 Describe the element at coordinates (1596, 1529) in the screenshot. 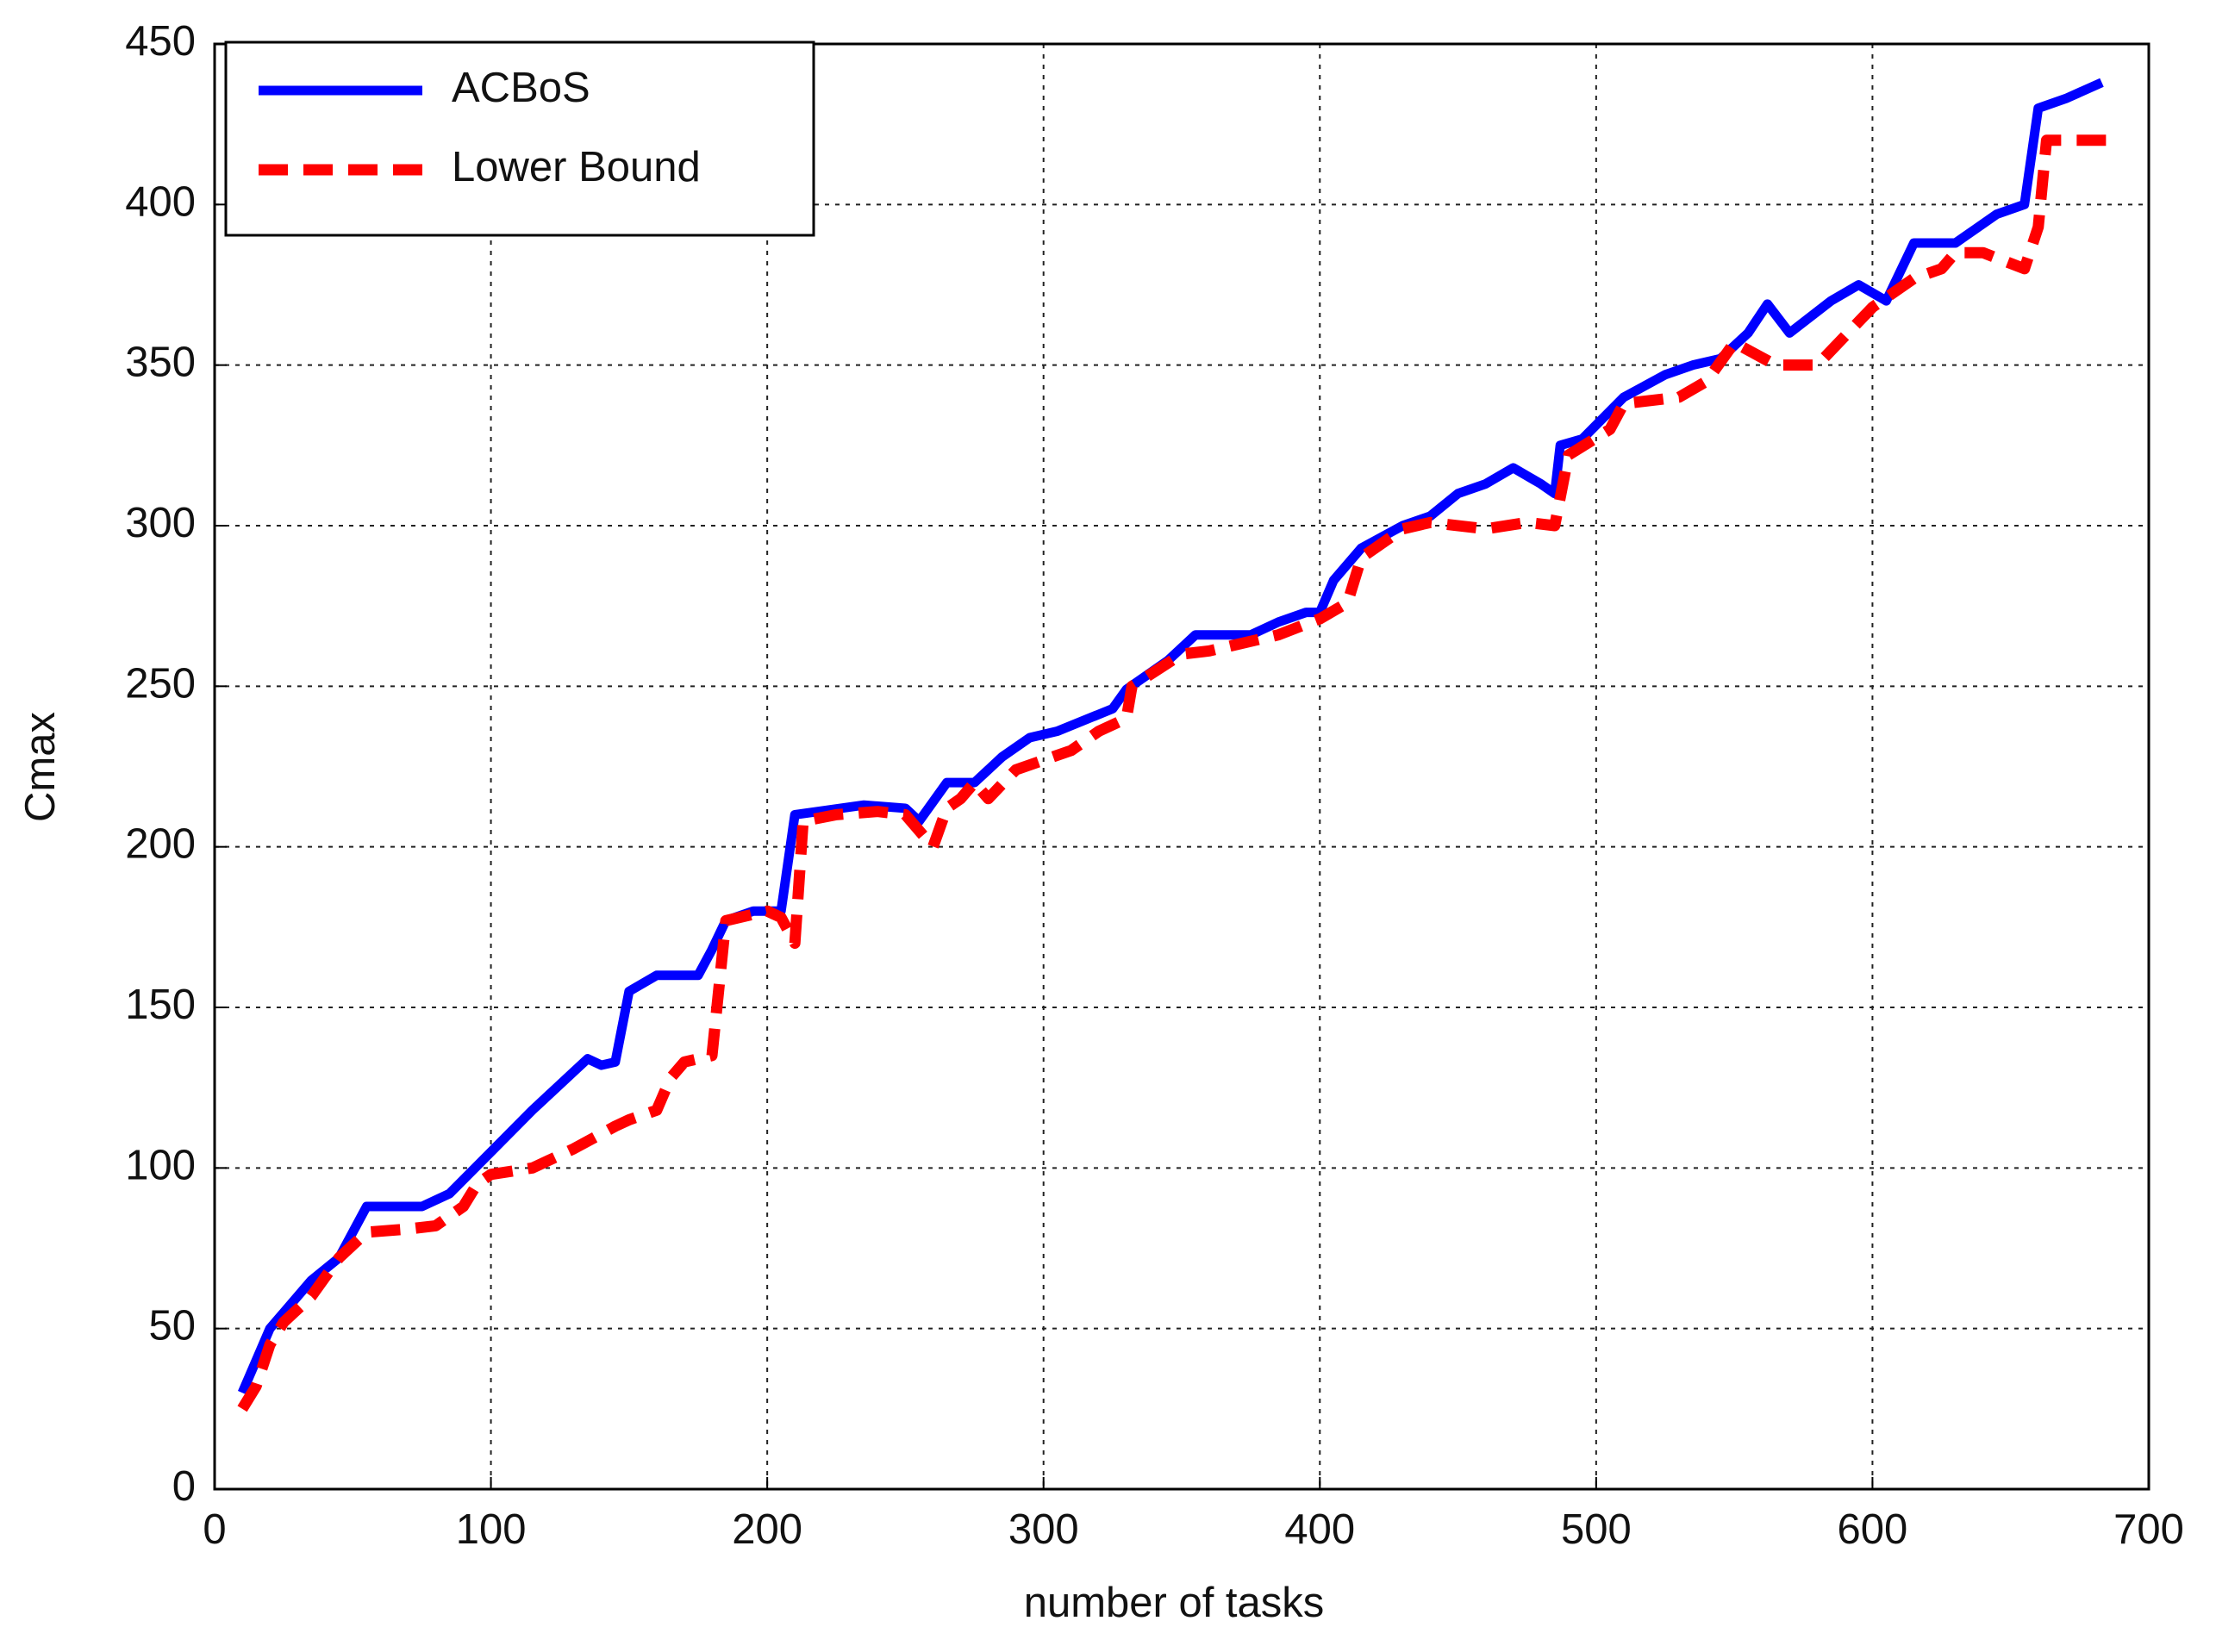

I see `x-tick-label: 500` at that location.